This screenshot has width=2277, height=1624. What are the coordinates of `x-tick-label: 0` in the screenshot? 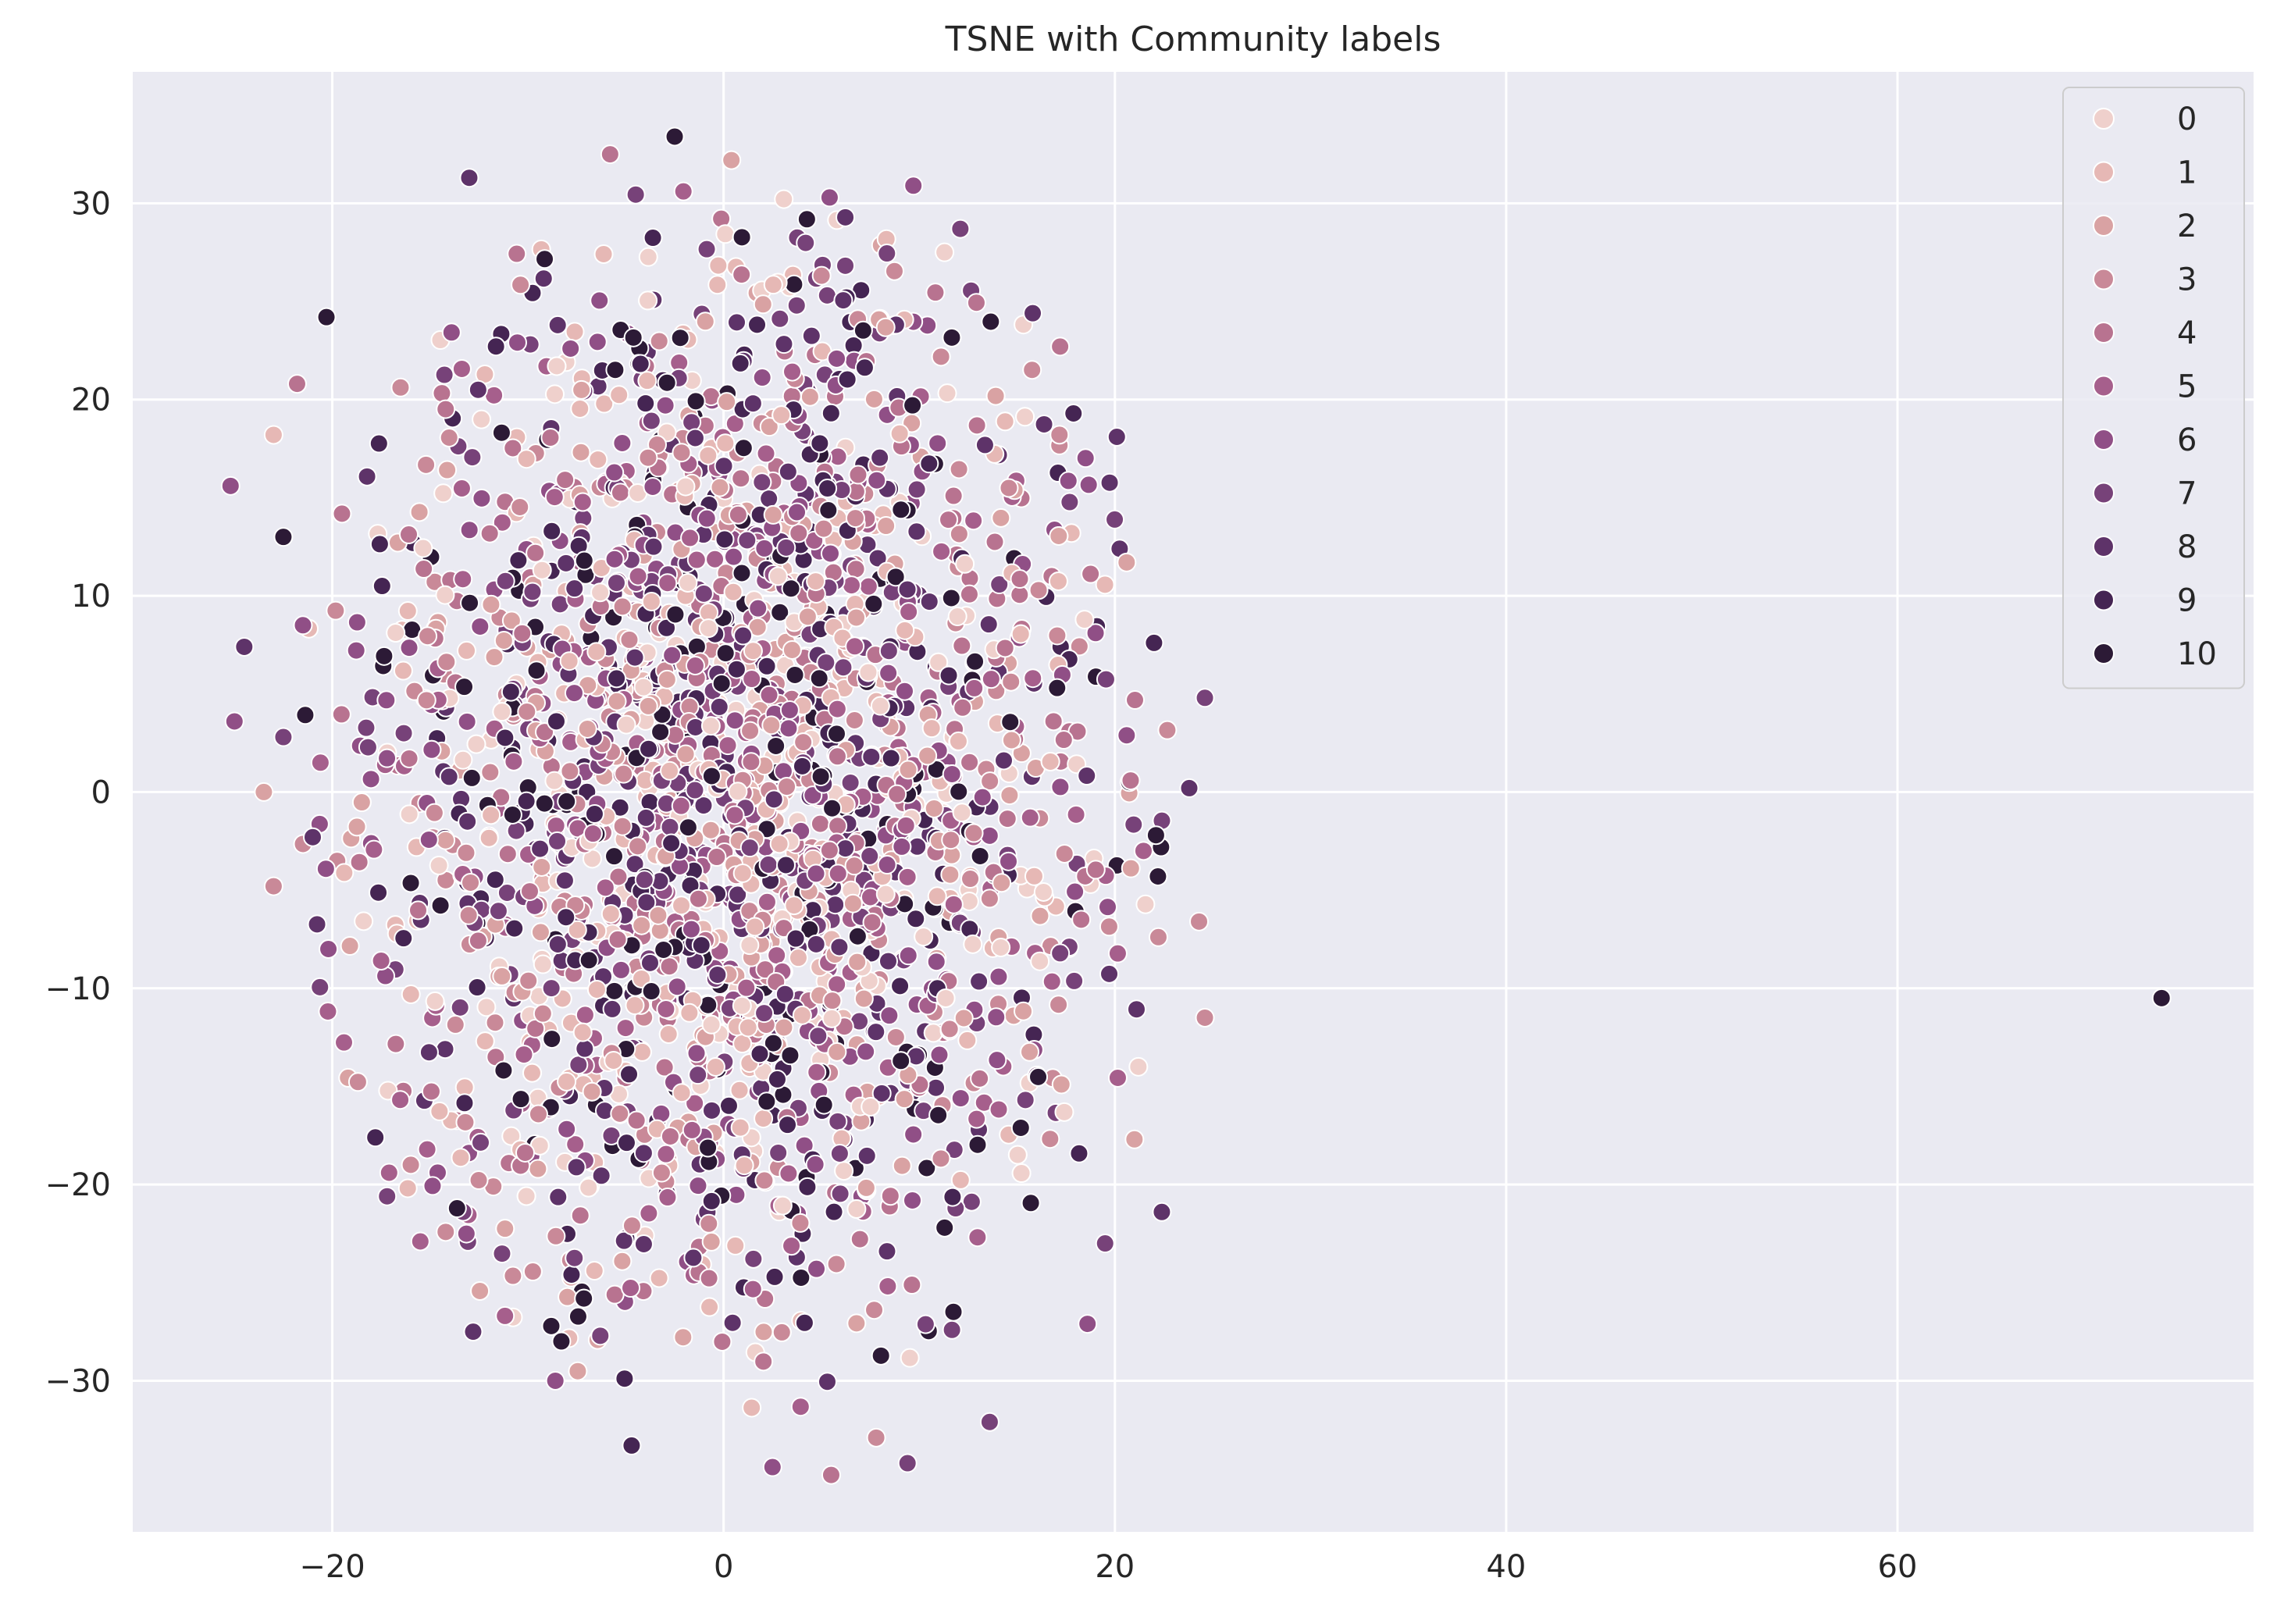 It's located at (723, 1567).